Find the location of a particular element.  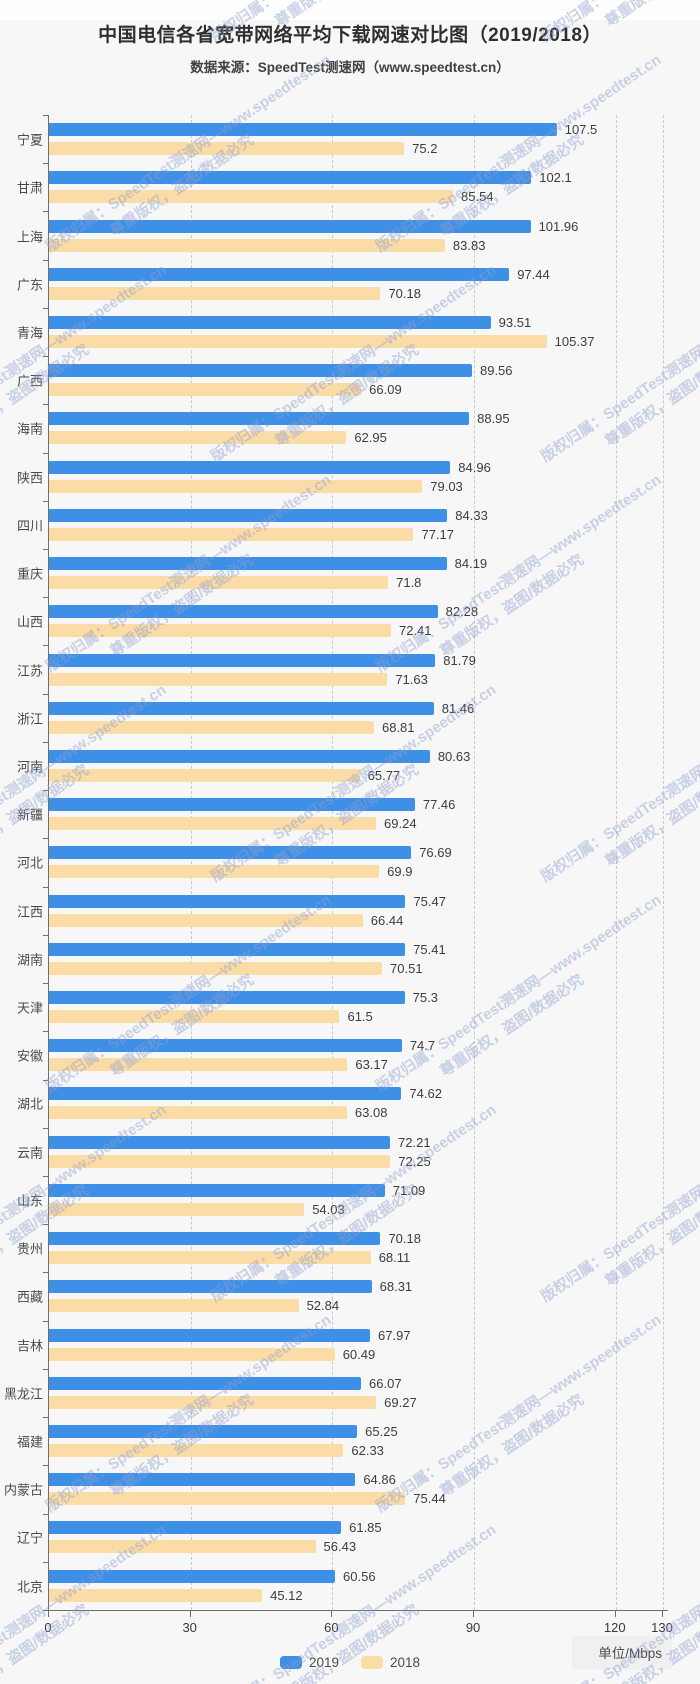

bar-row-2018: 54.03 is located at coordinates (356, 1209).